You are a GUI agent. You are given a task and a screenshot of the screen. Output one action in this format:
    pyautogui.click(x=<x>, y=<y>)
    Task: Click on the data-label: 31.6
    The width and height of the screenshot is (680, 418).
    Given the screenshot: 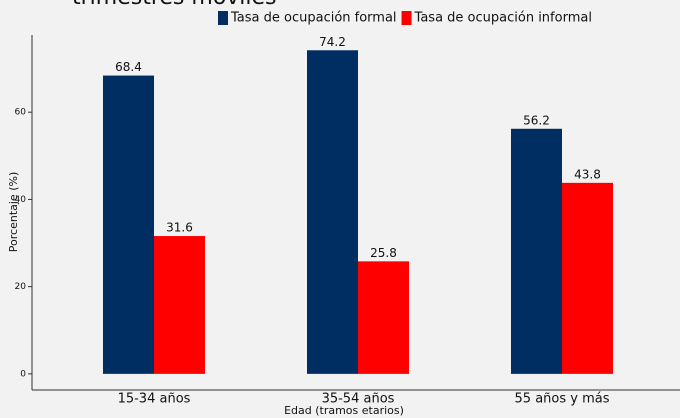 What is the action you would take?
    pyautogui.click(x=179, y=228)
    